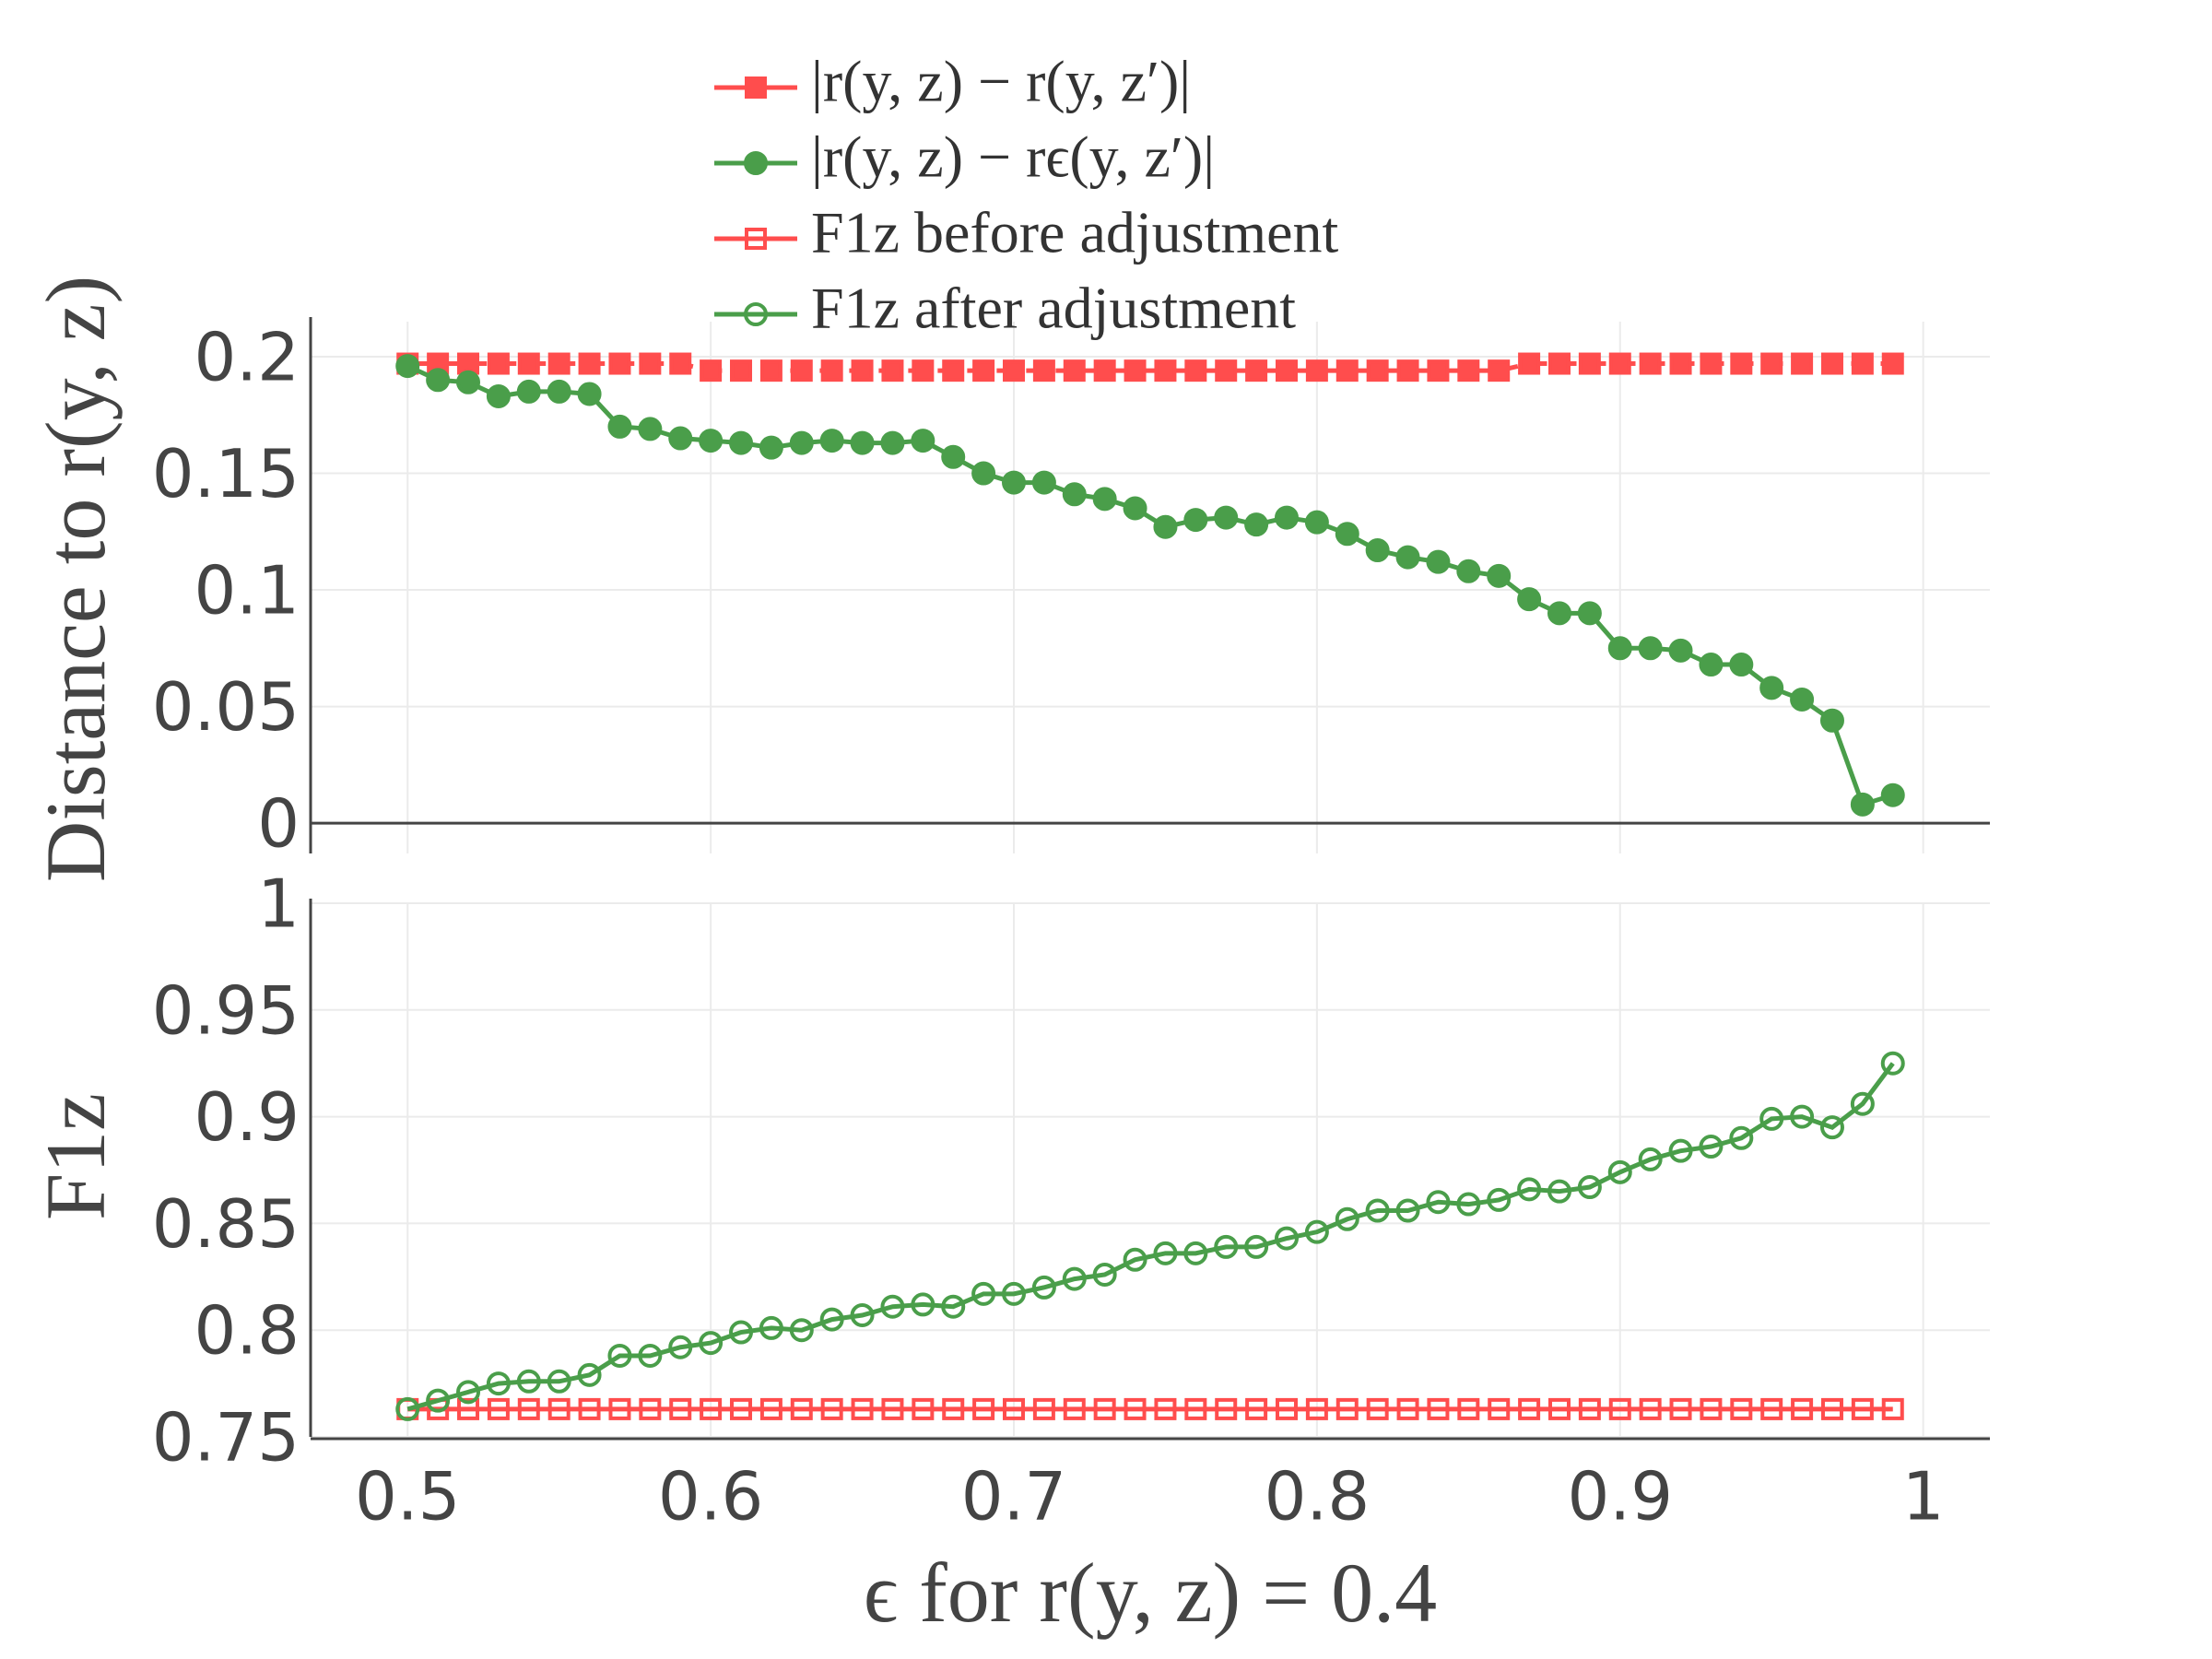 The height and width of the screenshot is (1659, 2212). What do you see at coordinates (76, 579) in the screenshot?
I see `y-axis-title: Distance to r(y, z)` at bounding box center [76, 579].